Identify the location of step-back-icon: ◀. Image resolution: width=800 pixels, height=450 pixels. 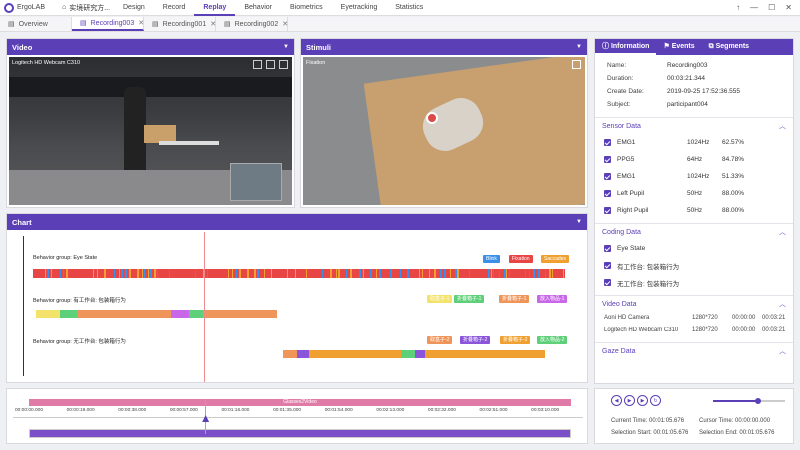
(616, 400).